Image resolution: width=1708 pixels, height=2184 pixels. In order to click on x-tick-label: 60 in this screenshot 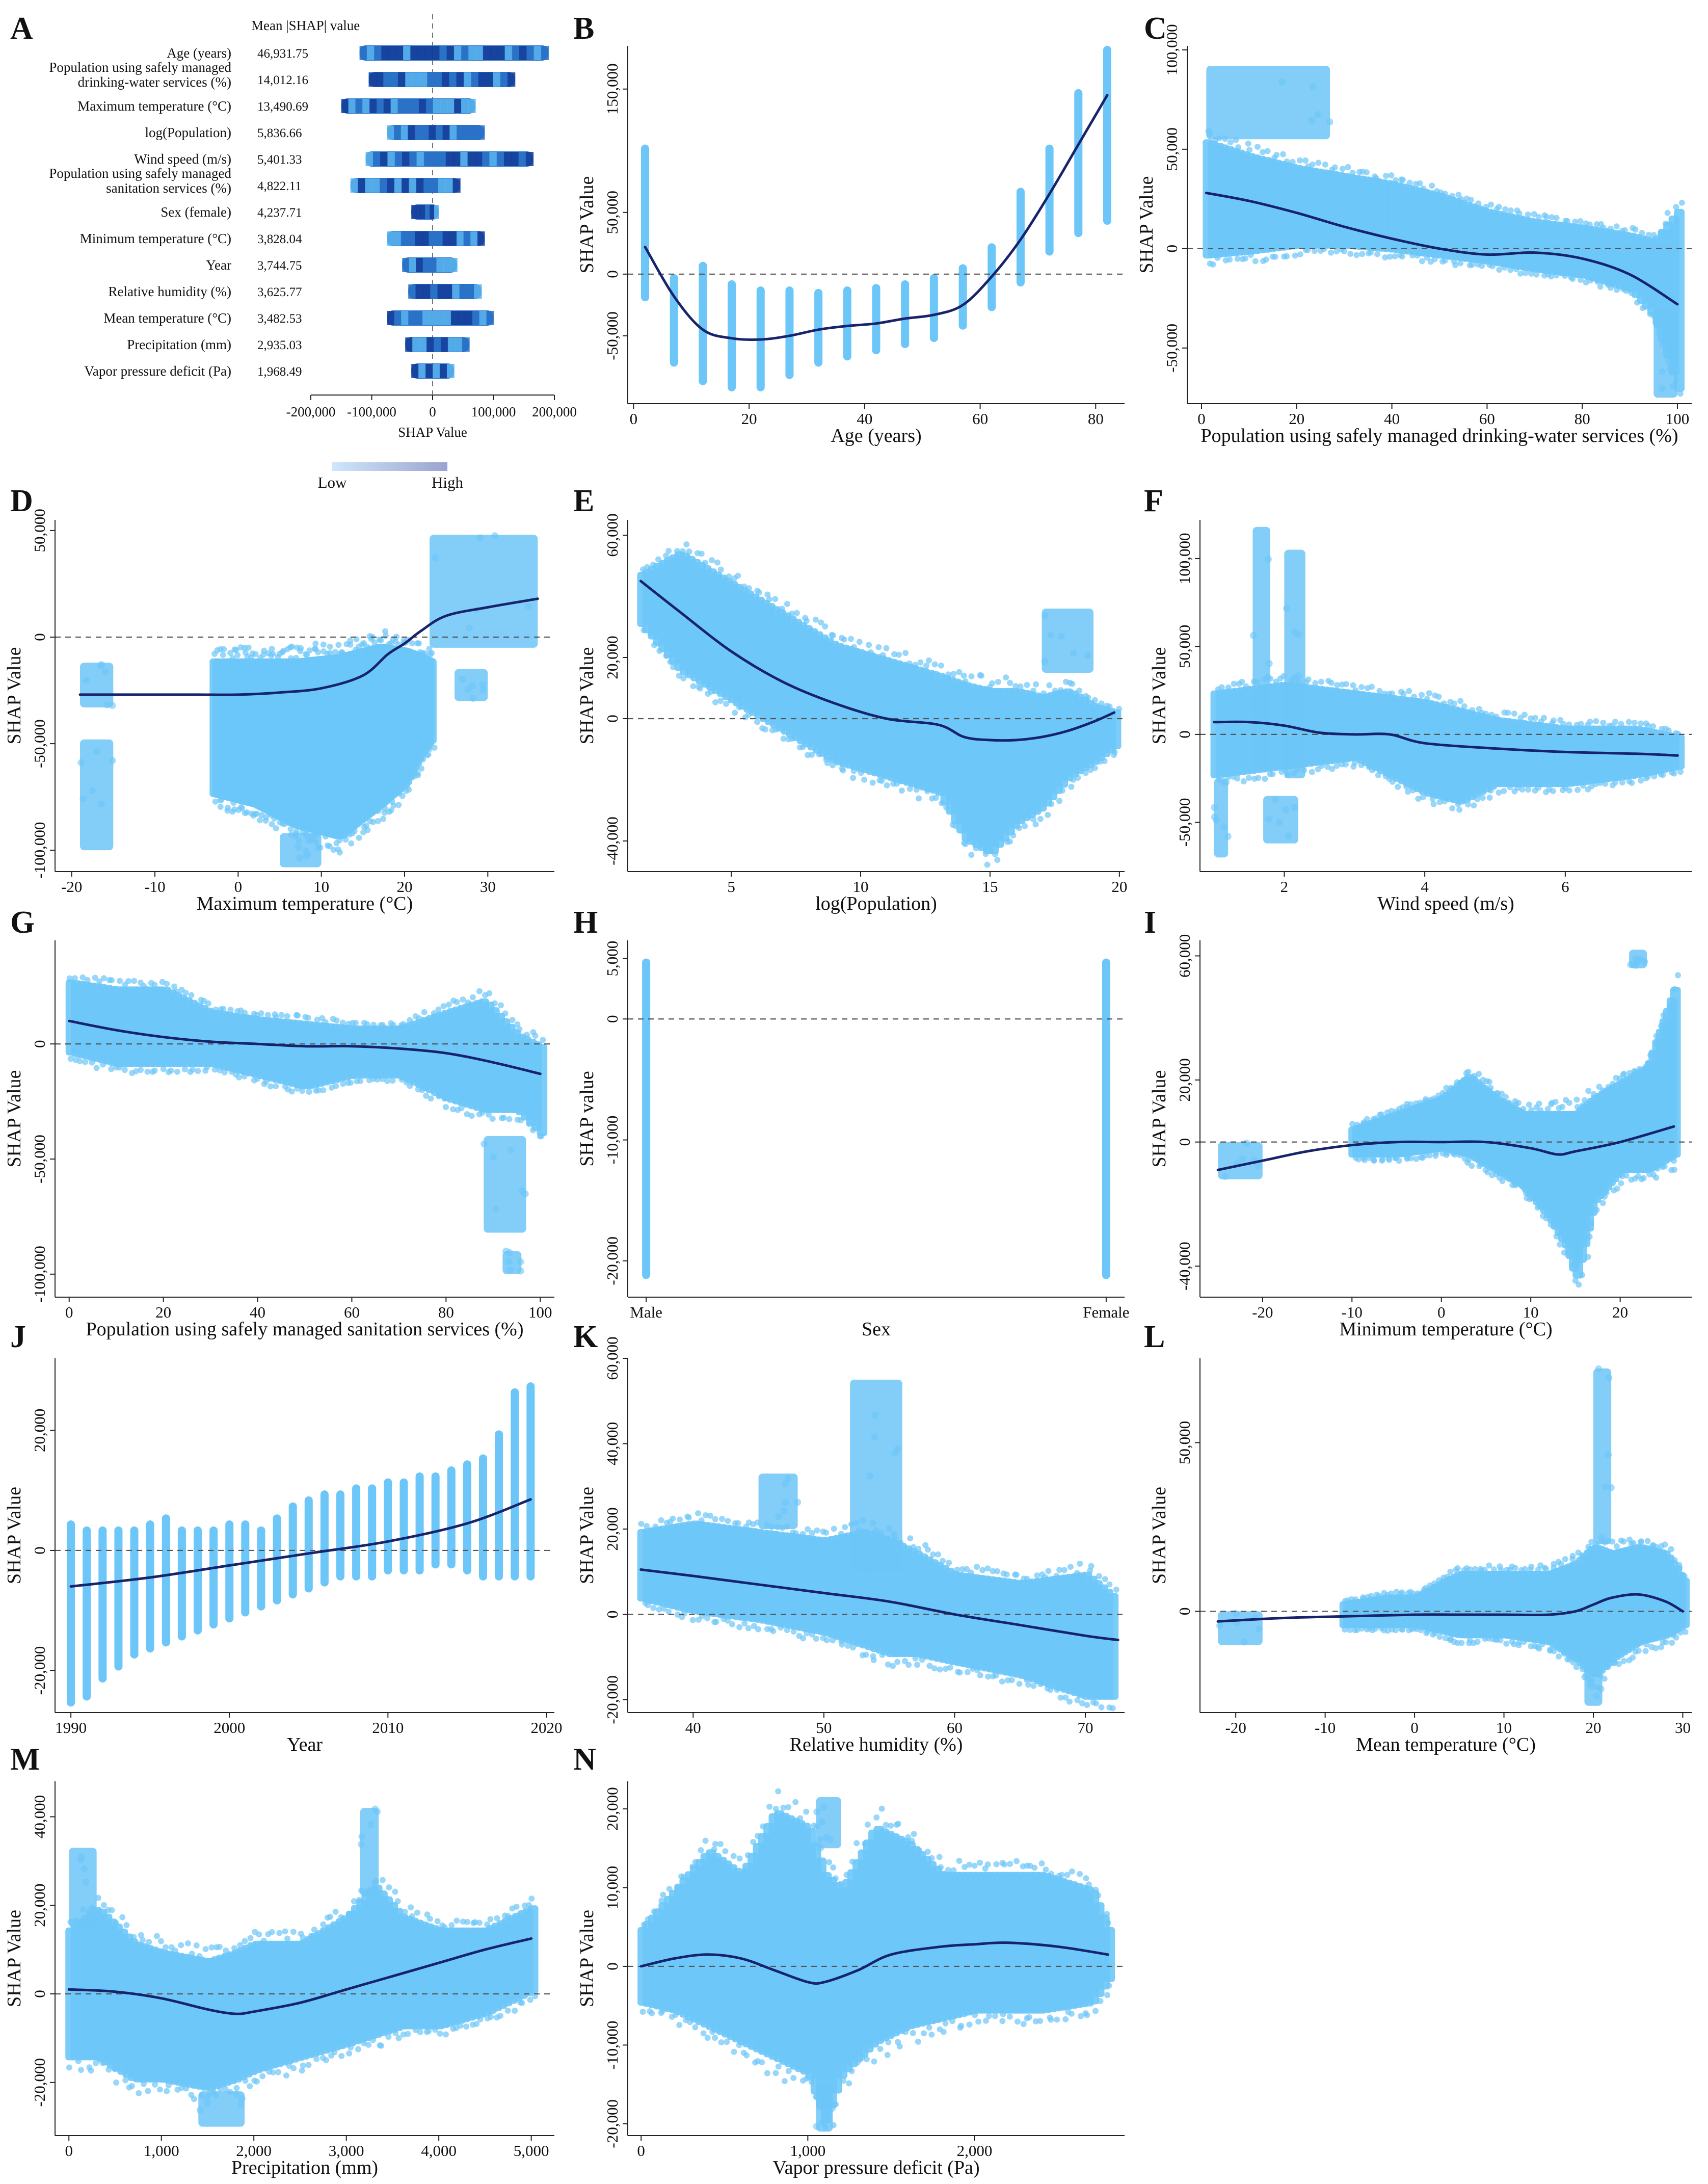, I will do `click(1487, 419)`.